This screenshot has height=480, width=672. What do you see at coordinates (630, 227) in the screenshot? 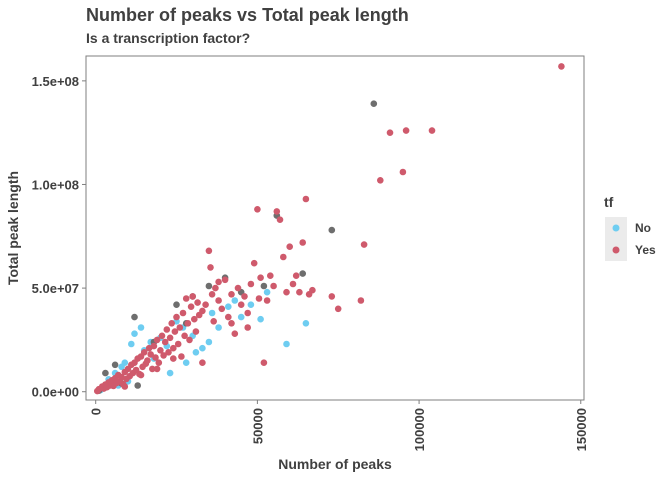
I see `legend: tf No Yes` at bounding box center [630, 227].